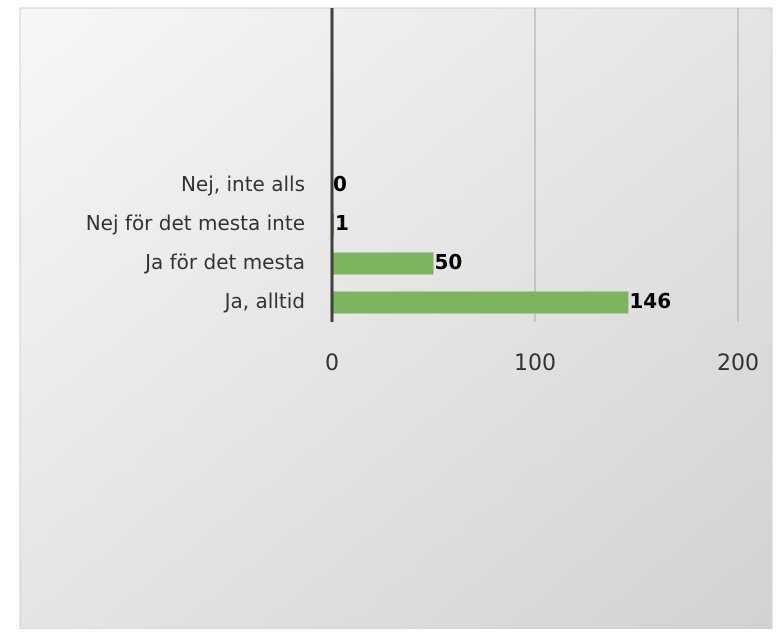 The height and width of the screenshot is (633, 780). Describe the element at coordinates (738, 363) in the screenshot. I see `x-tick-label: 200` at that location.